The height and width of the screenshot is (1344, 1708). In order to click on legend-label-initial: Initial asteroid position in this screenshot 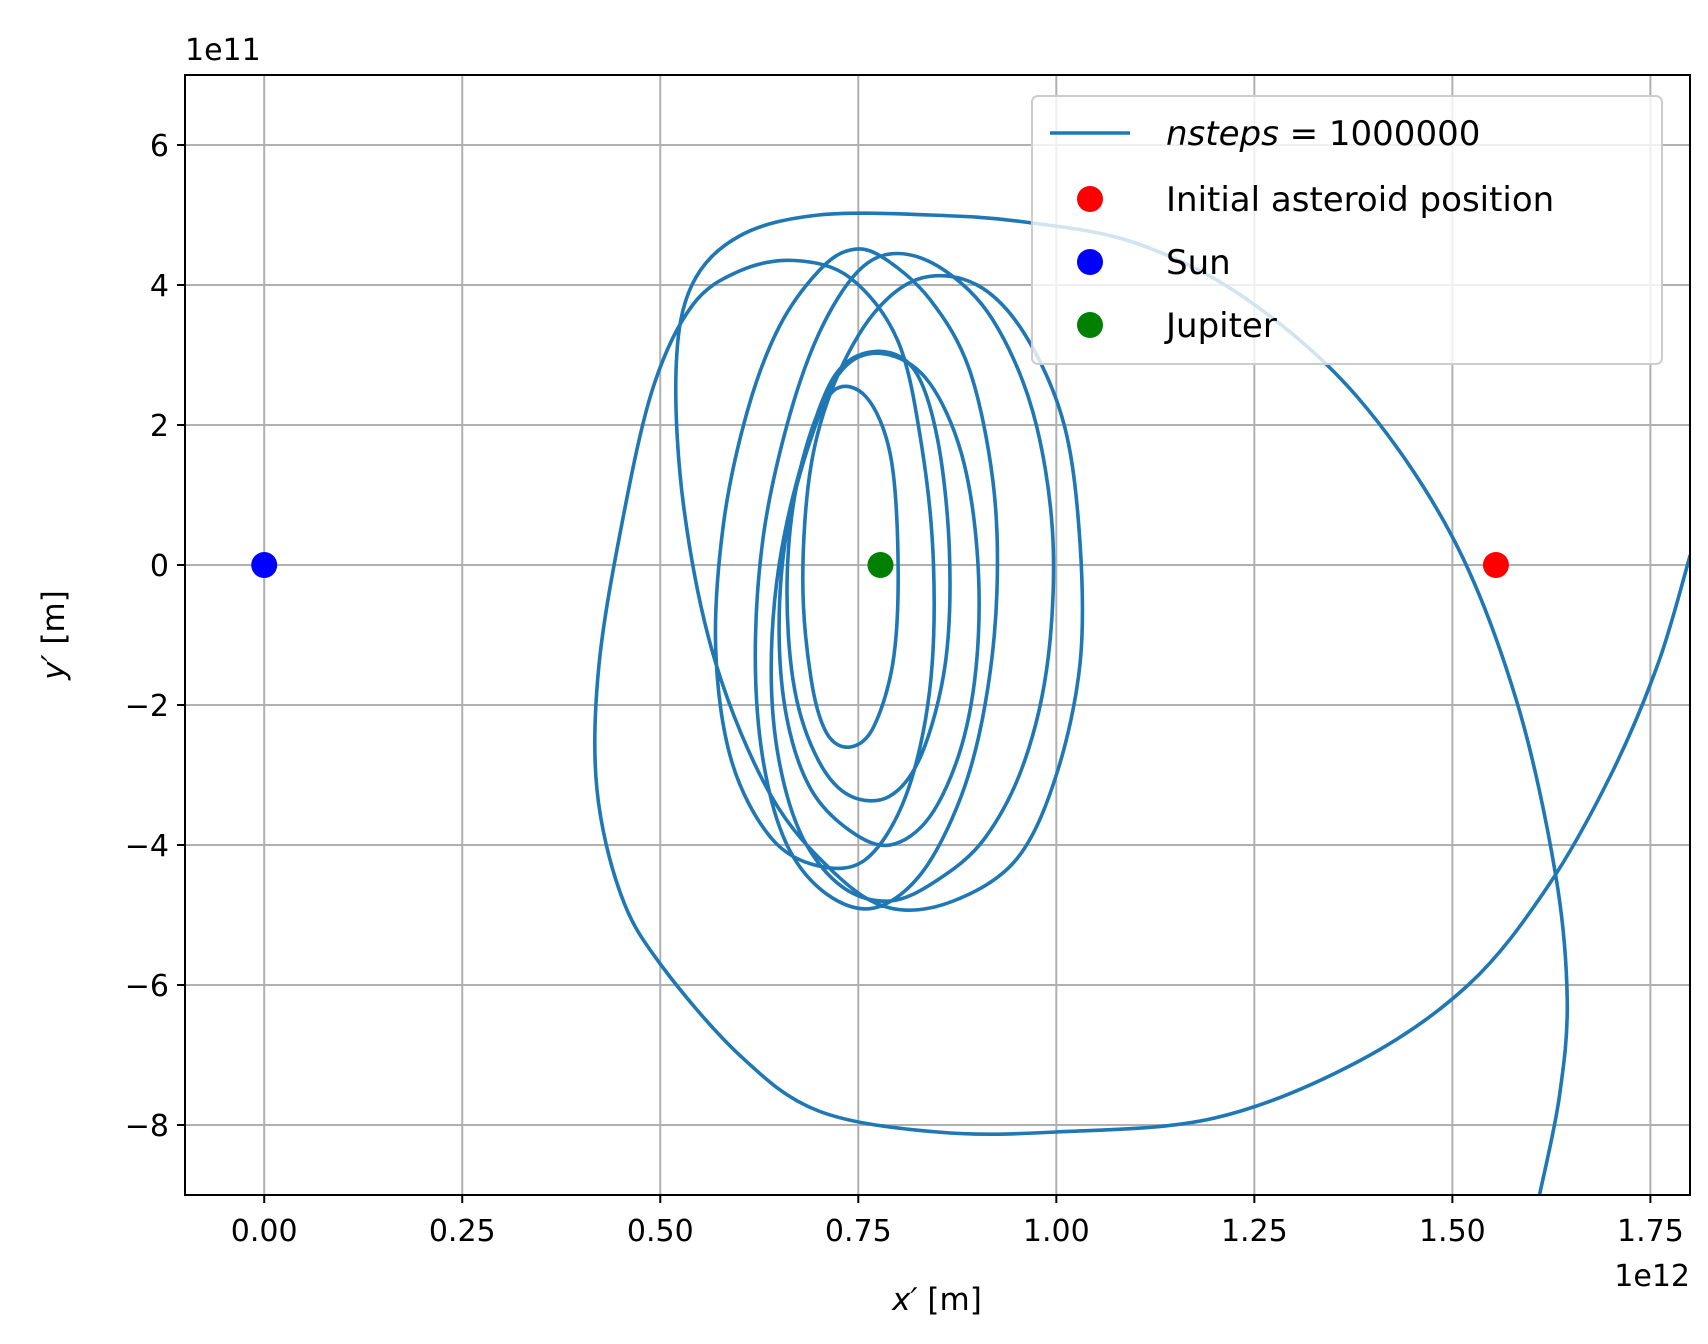, I will do `click(1360, 200)`.